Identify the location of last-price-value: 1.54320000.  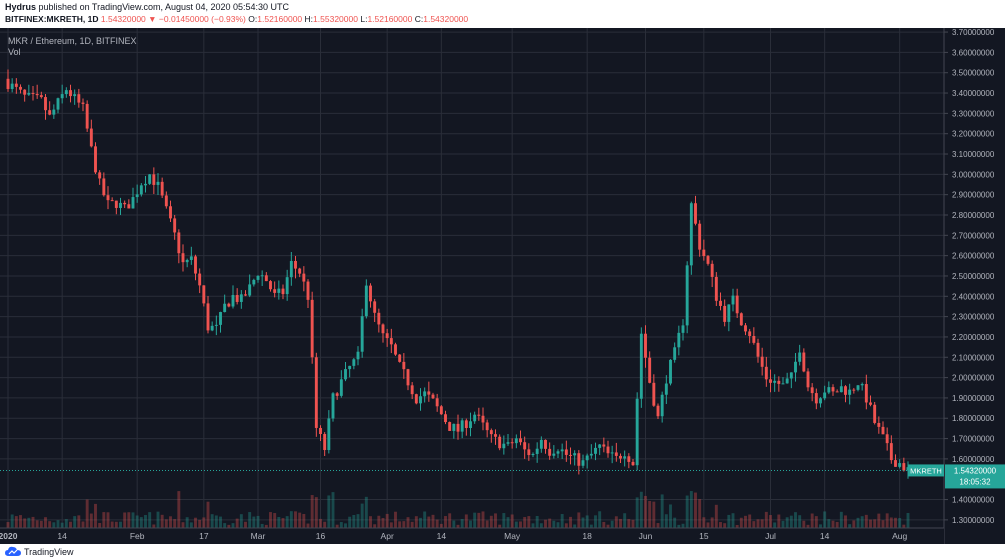
(975, 470).